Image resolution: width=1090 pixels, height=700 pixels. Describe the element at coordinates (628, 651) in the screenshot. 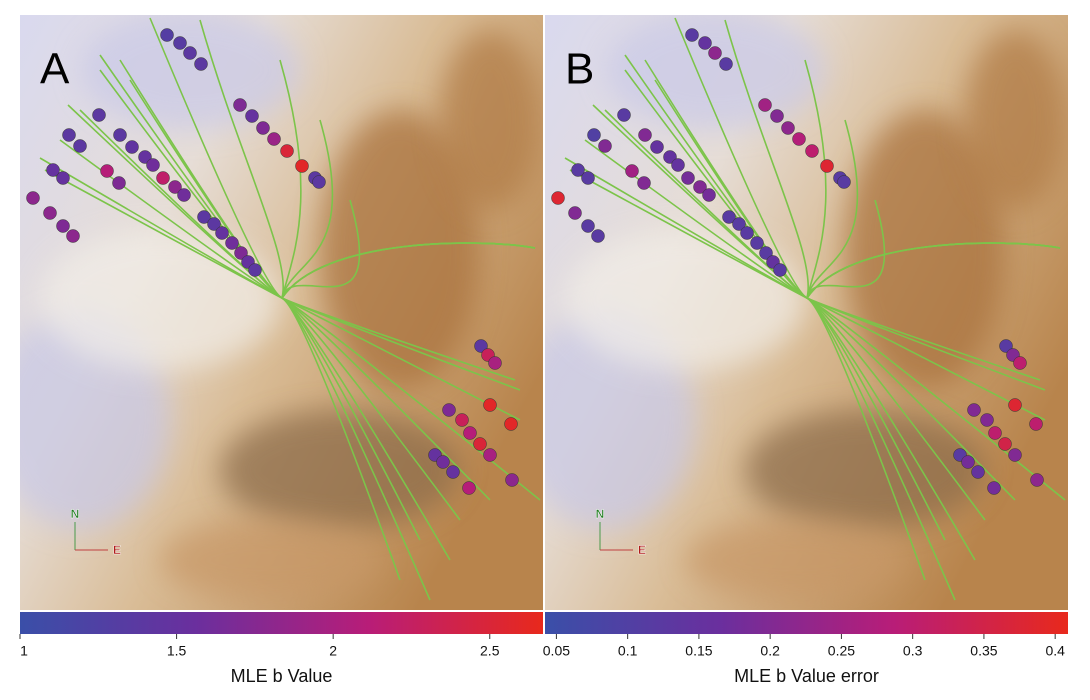

I see `colorbar-tick-label: 0.1` at that location.